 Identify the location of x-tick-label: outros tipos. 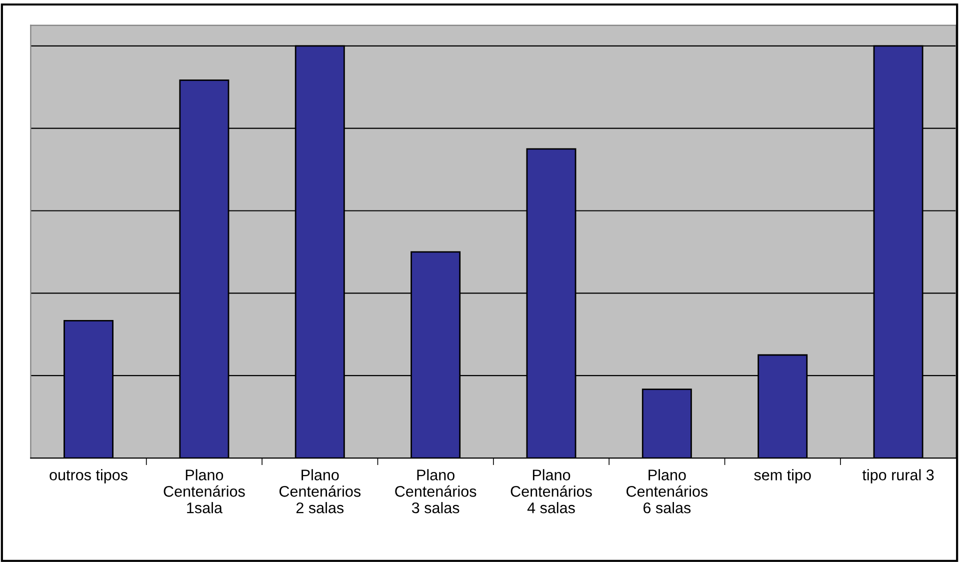
(89, 476).